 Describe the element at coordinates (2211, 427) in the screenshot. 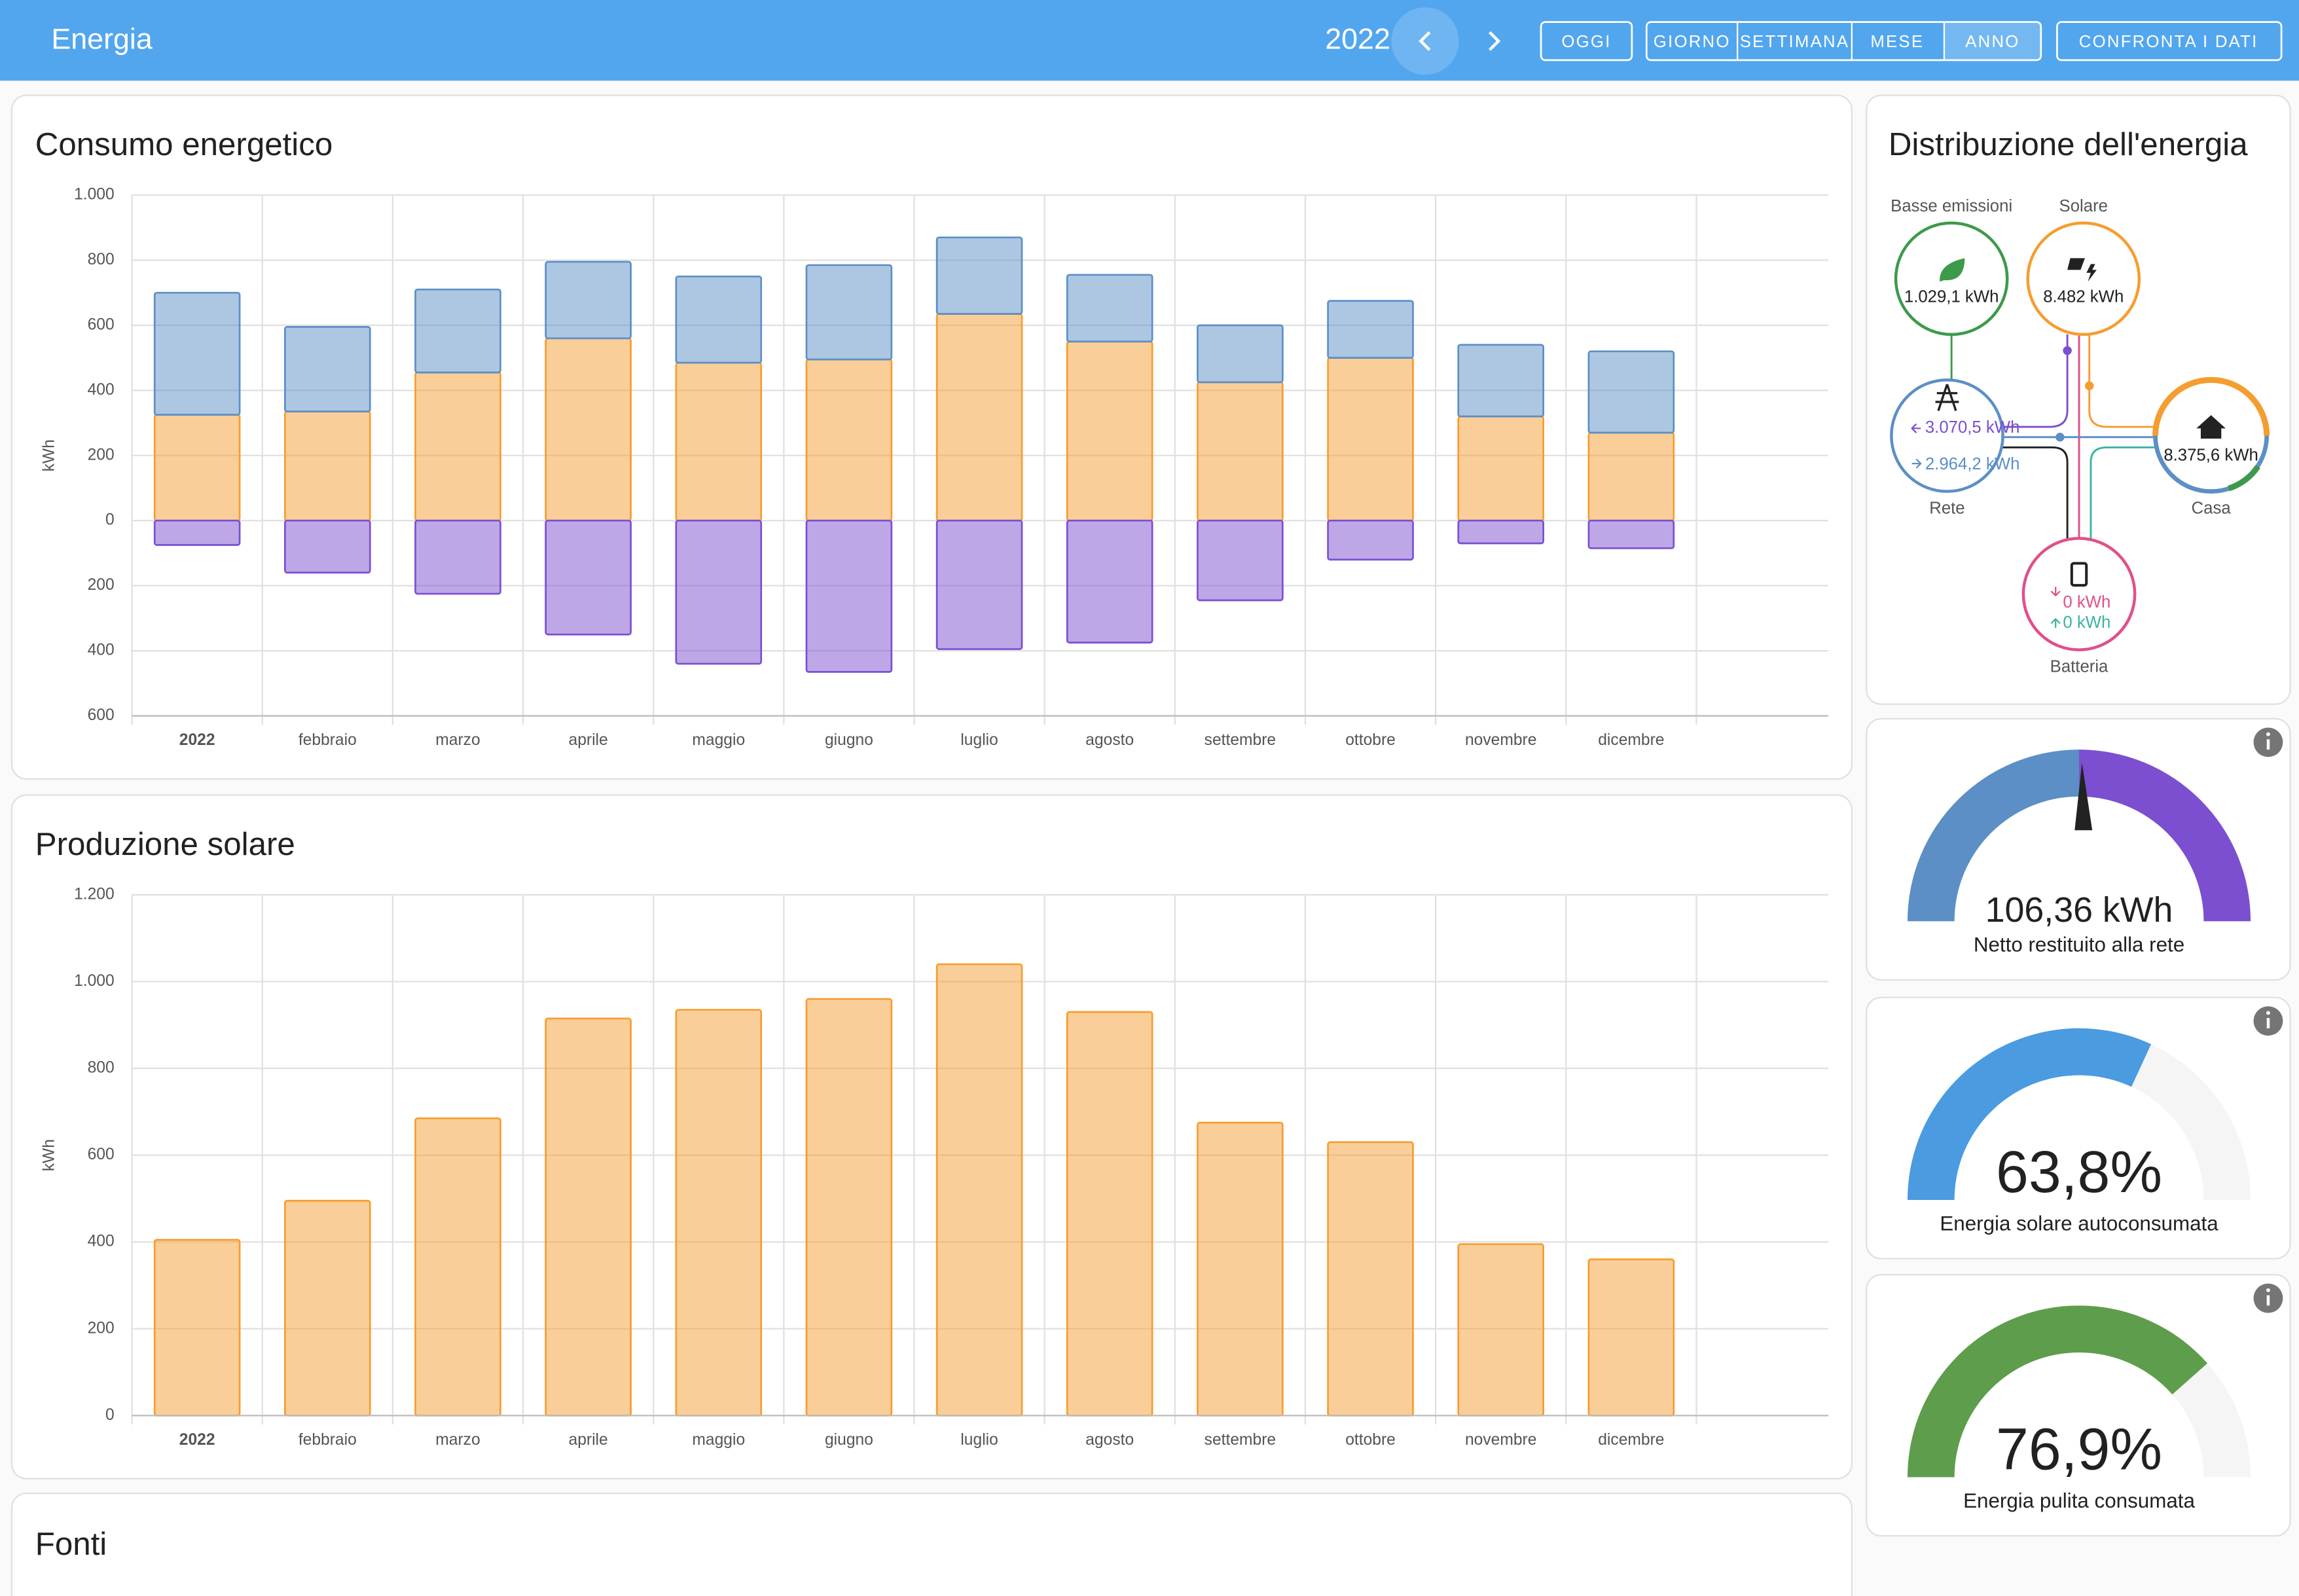

I see `home-icon` at that location.